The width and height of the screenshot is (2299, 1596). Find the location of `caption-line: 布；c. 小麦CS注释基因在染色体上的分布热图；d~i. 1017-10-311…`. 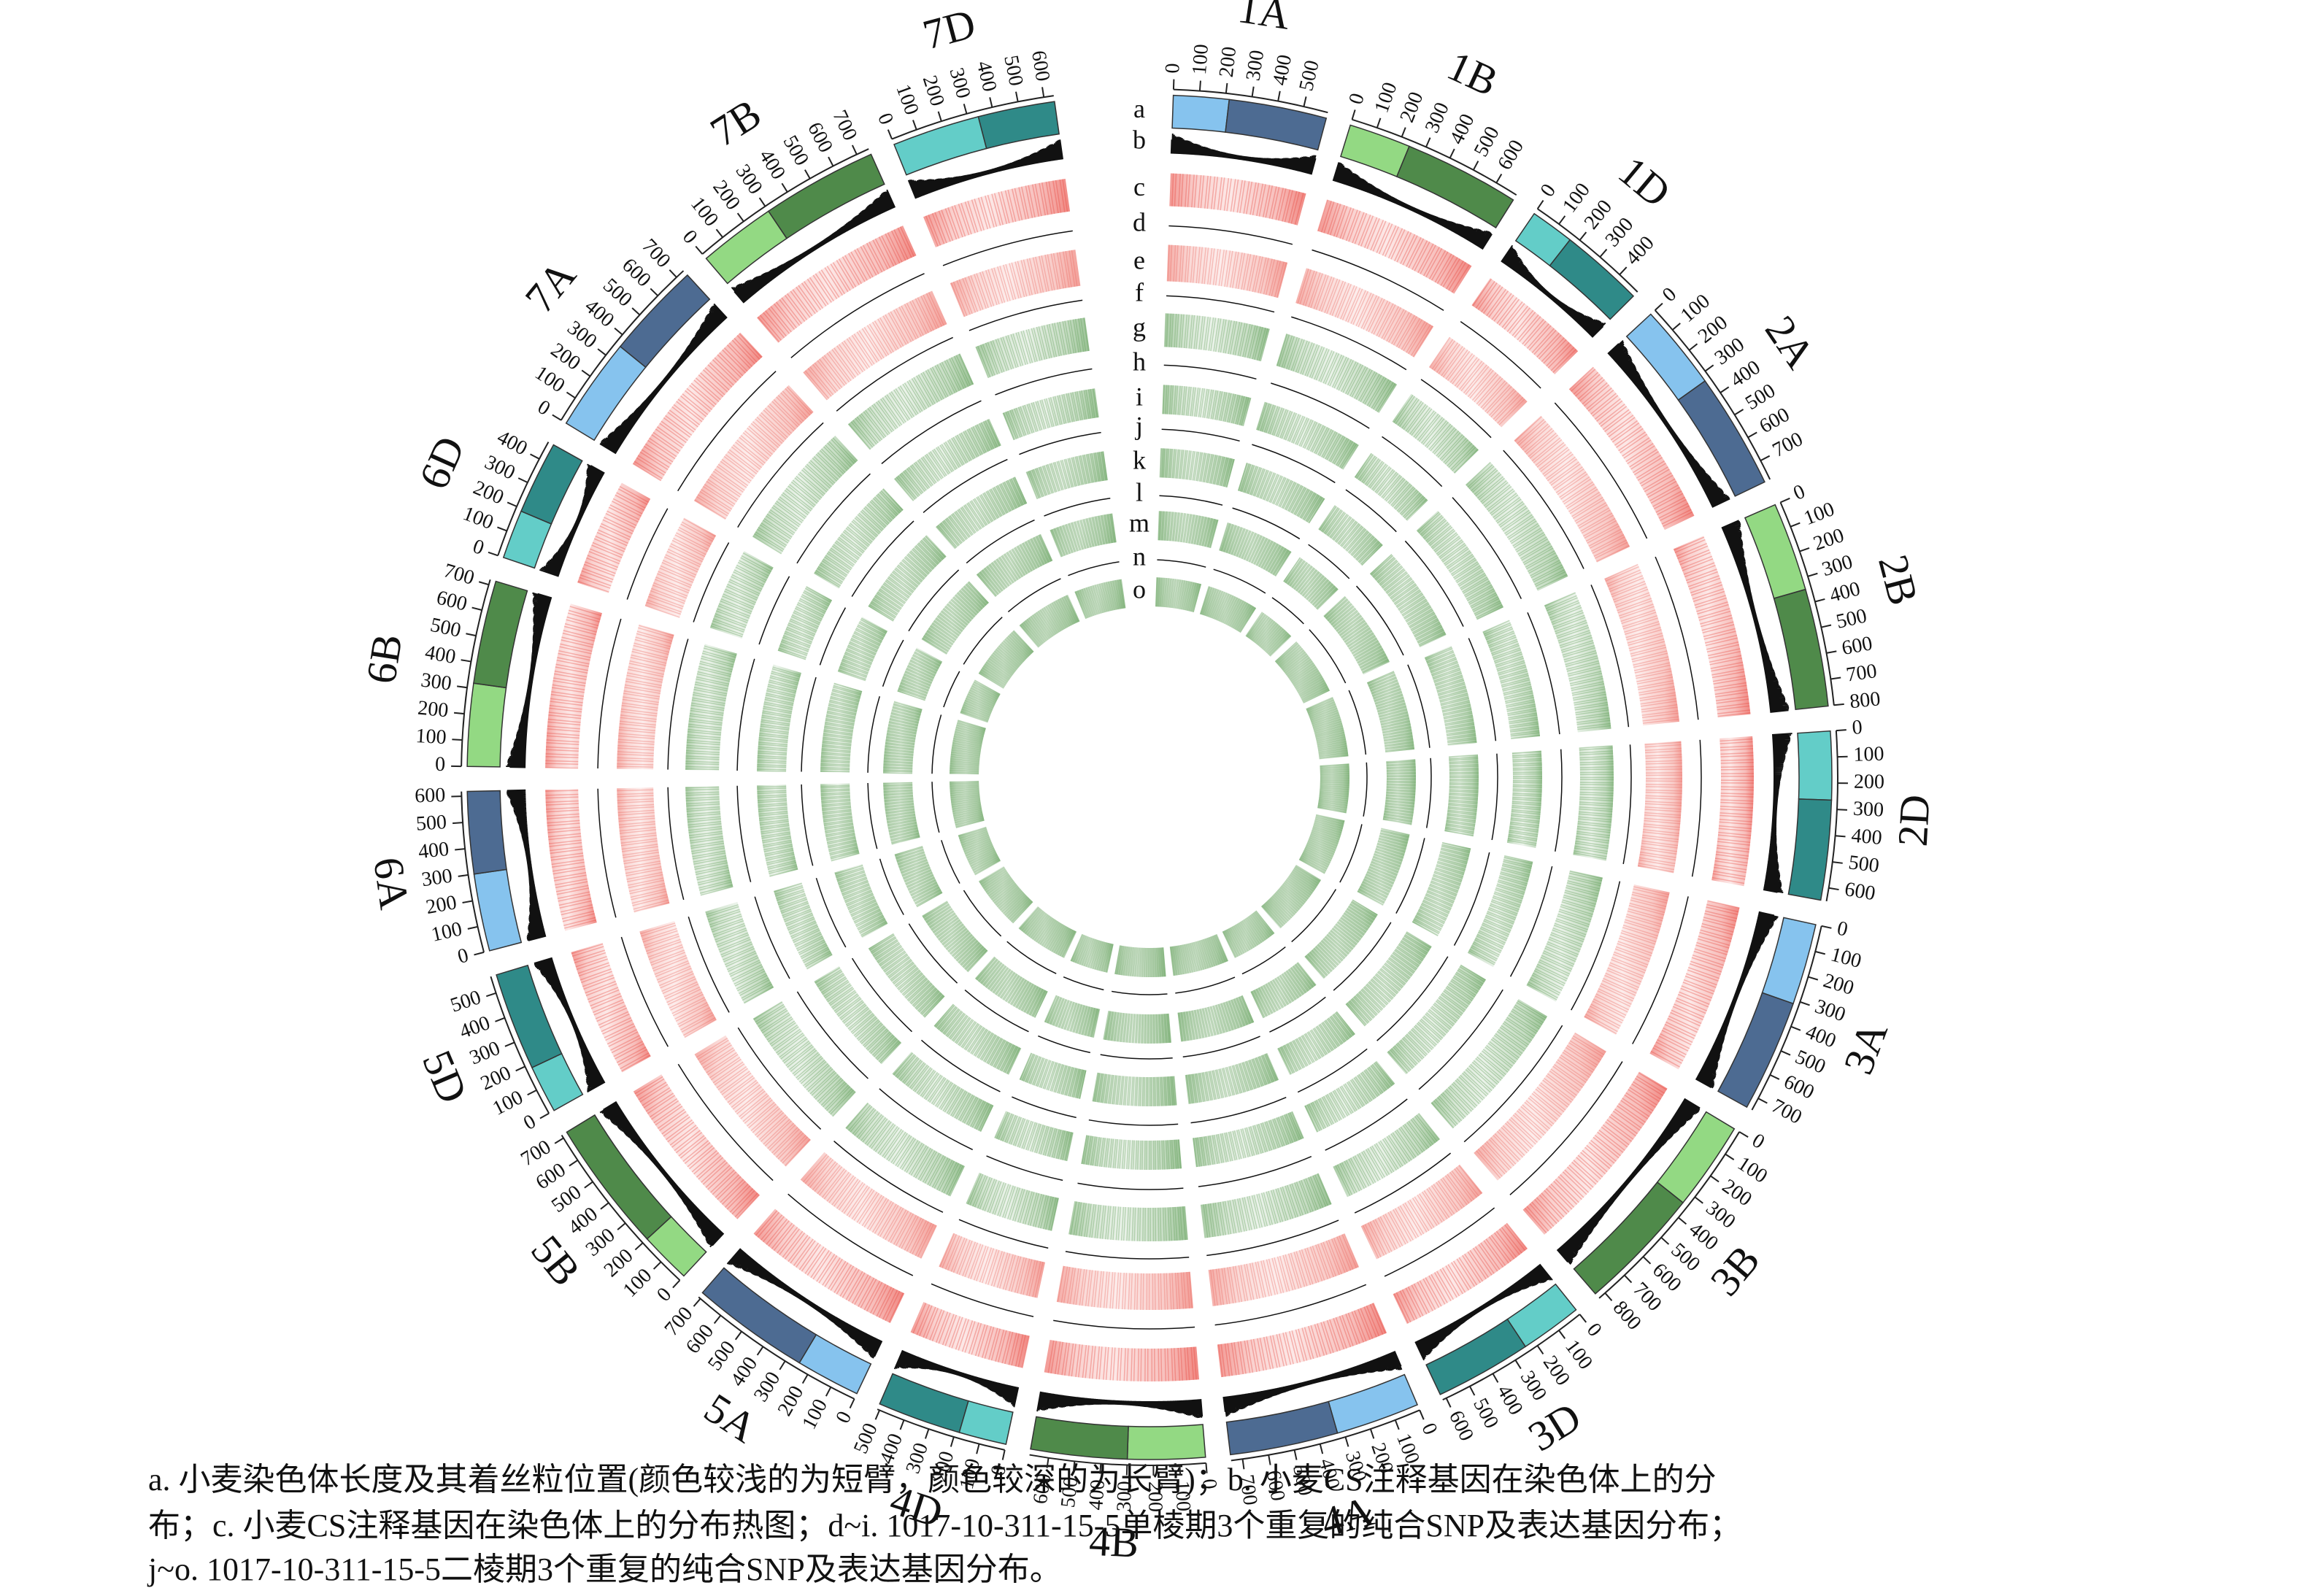

caption-line: 布；c. 小麦CS注释基因在染色体上的分布热图；d~i. 1017-10-311… is located at coordinates (944, 1525).